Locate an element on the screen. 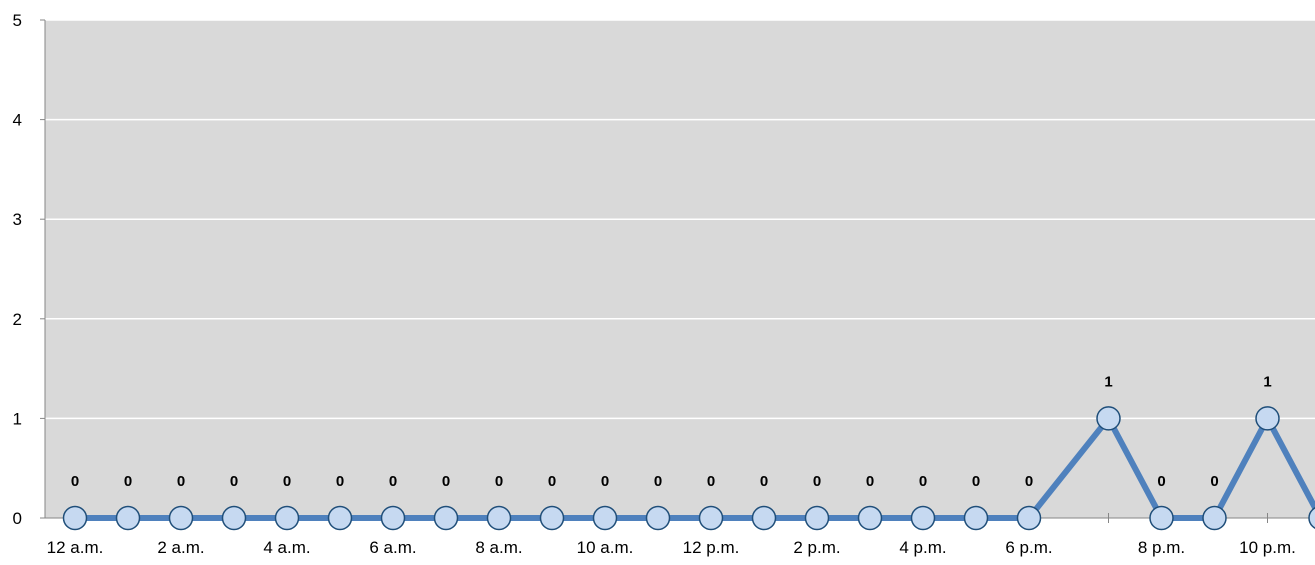 This screenshot has height=565, width=1315. y-tick-label: 3 is located at coordinates (17, 219).